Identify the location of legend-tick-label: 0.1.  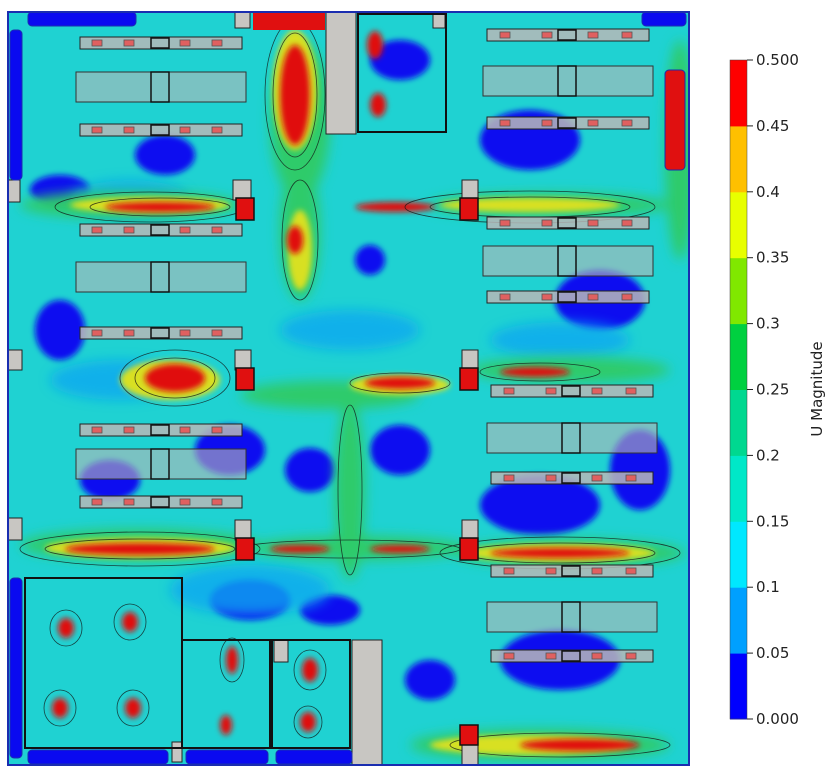
(768, 587).